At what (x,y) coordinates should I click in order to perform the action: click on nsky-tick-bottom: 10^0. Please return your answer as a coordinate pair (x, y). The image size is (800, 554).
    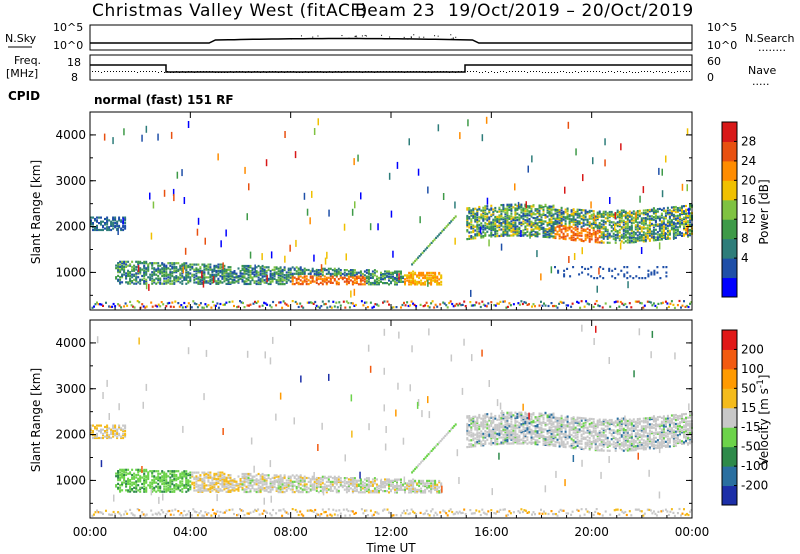
    Looking at the image, I should click on (68, 45).